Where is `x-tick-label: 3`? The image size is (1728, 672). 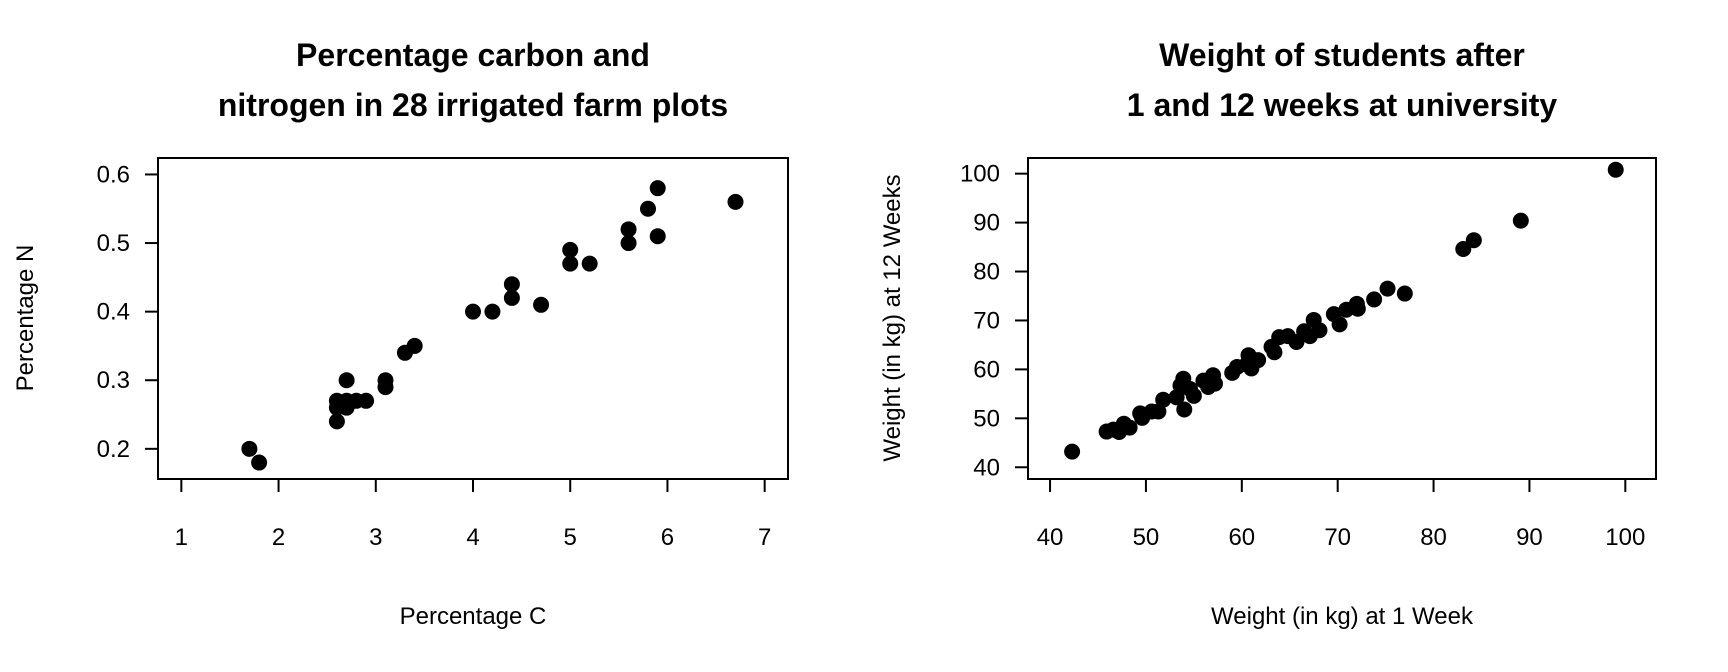
x-tick-label: 3 is located at coordinates (375, 537).